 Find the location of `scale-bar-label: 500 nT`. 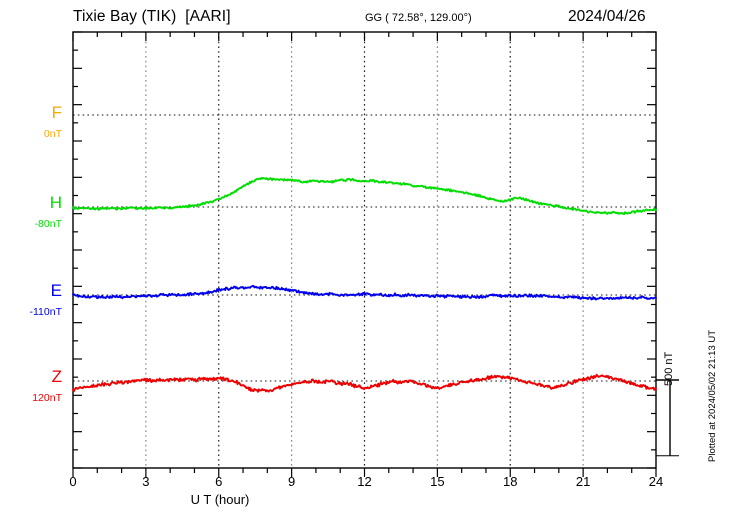

scale-bar-label: 500 nT is located at coordinates (669, 368).